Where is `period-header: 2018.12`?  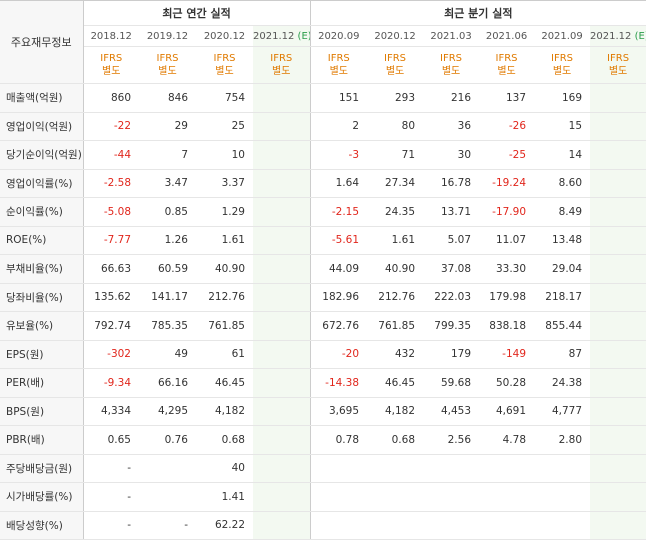
period-header: 2018.12 is located at coordinates (111, 36).